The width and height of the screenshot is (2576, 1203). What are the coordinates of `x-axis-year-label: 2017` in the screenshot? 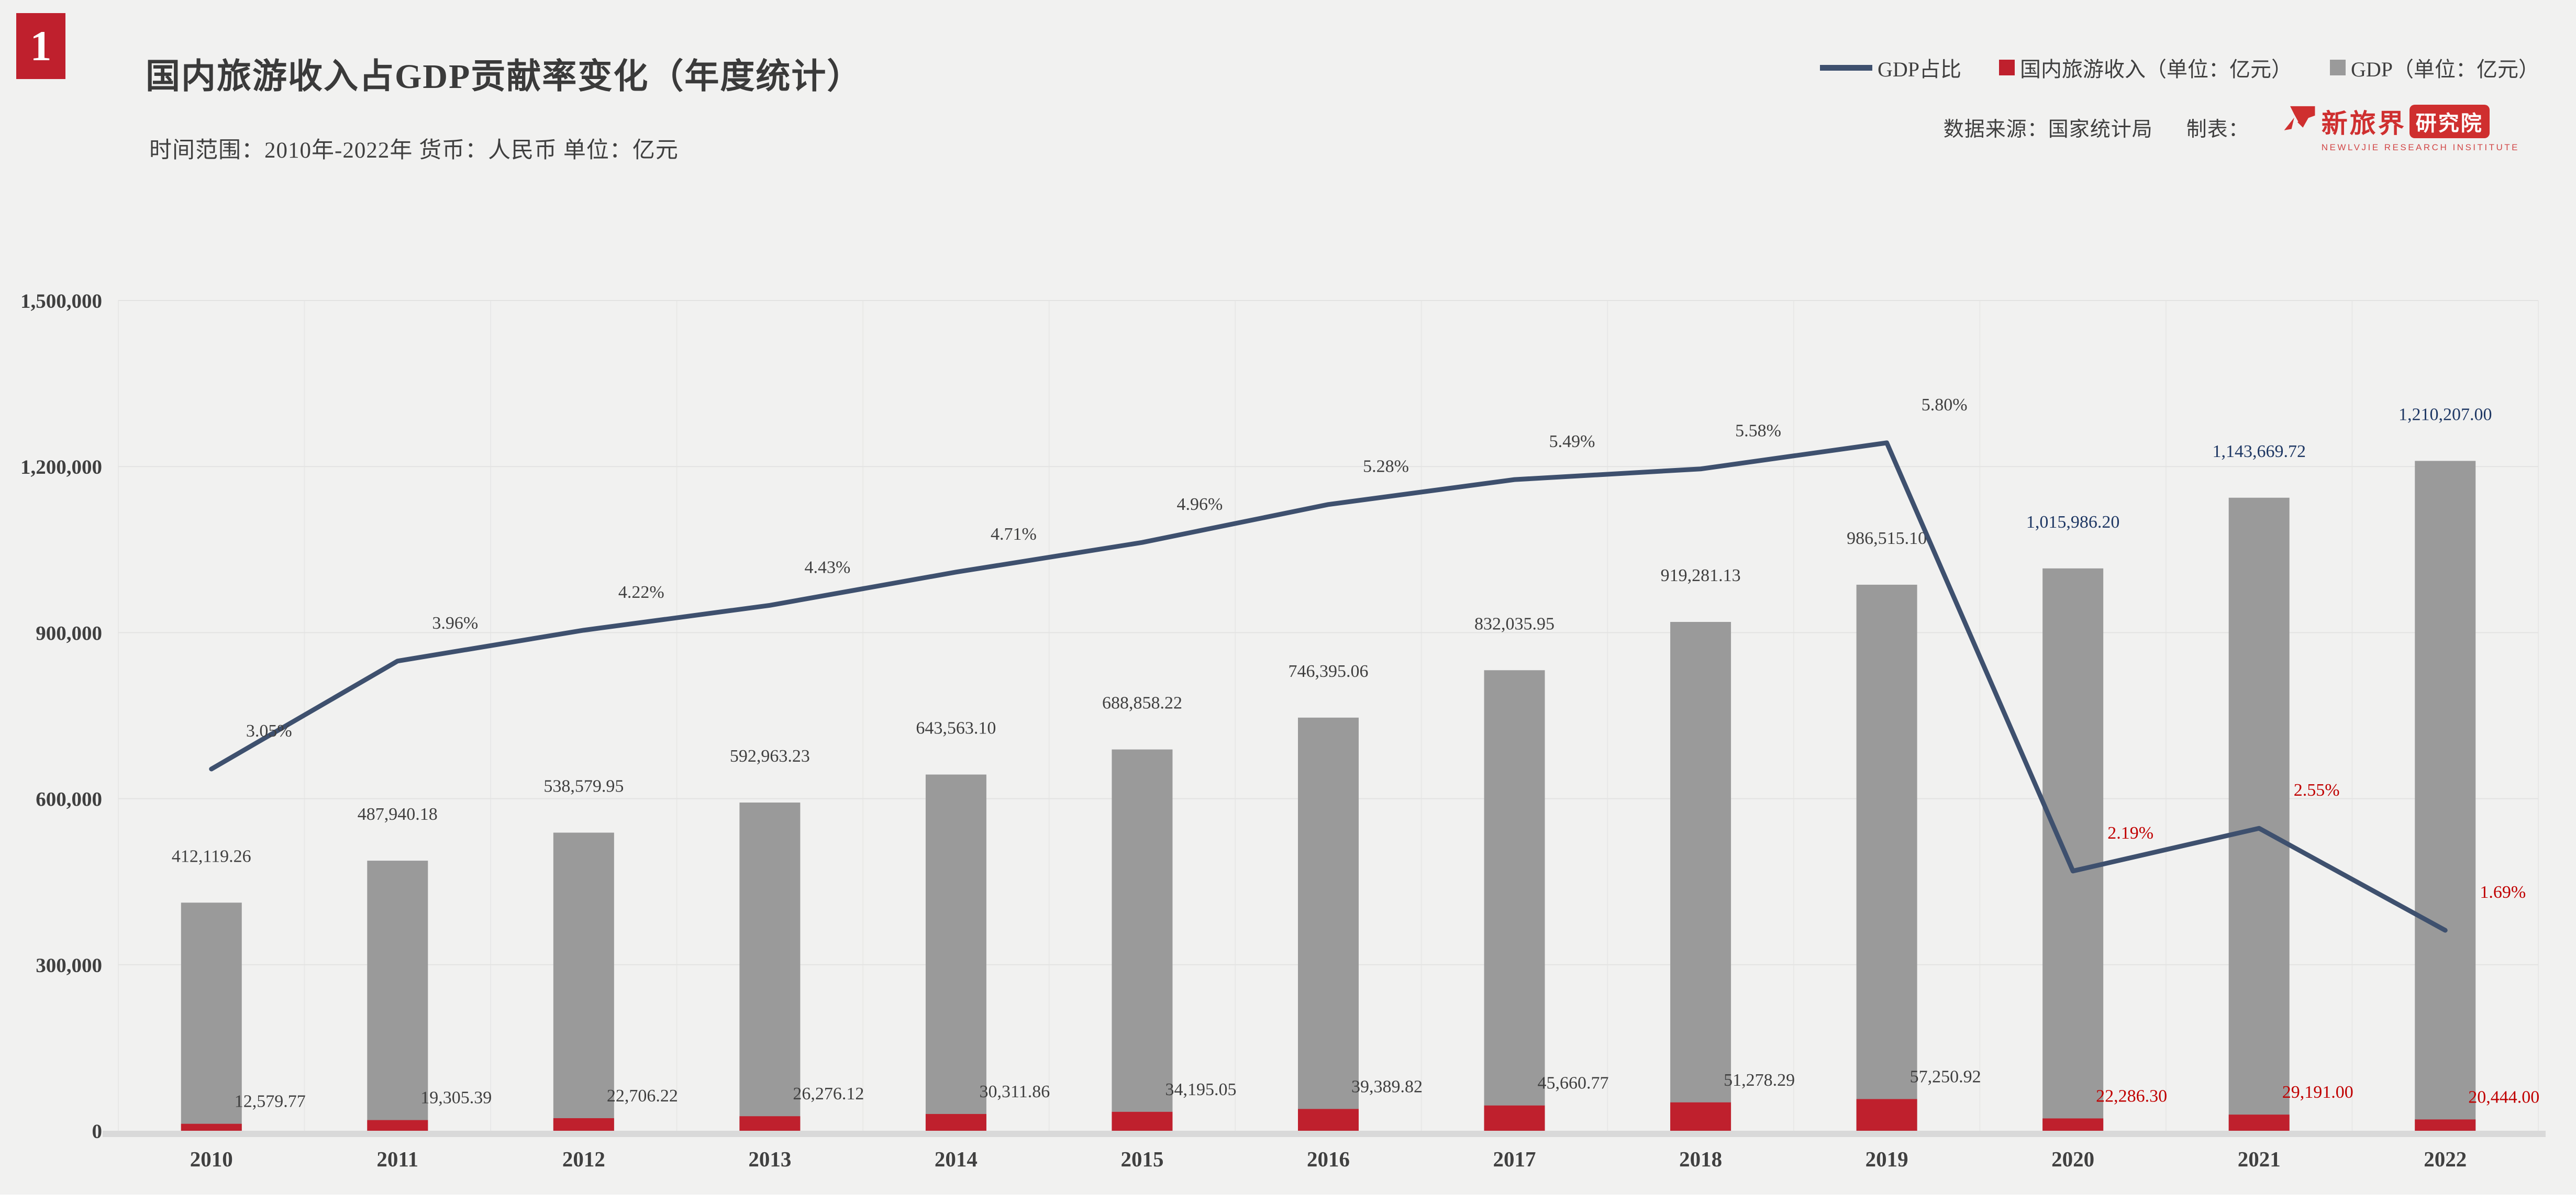 It's located at (1514, 1159).